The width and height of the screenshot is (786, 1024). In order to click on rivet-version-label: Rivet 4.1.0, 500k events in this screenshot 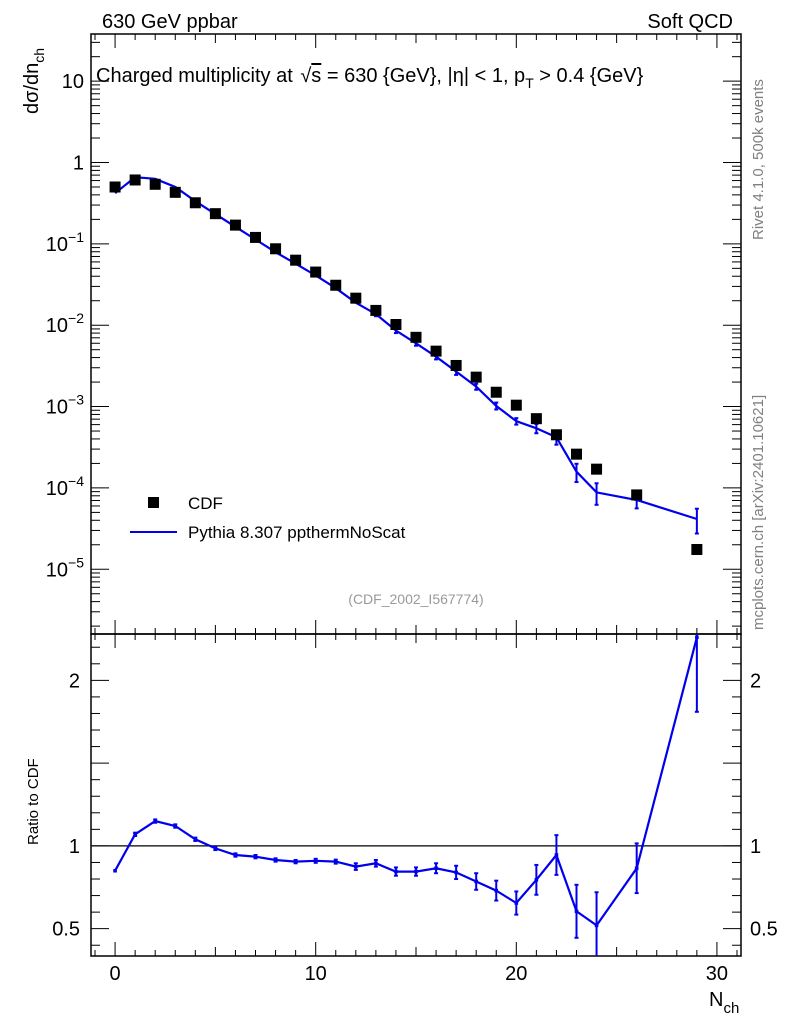, I will do `click(758, 159)`.